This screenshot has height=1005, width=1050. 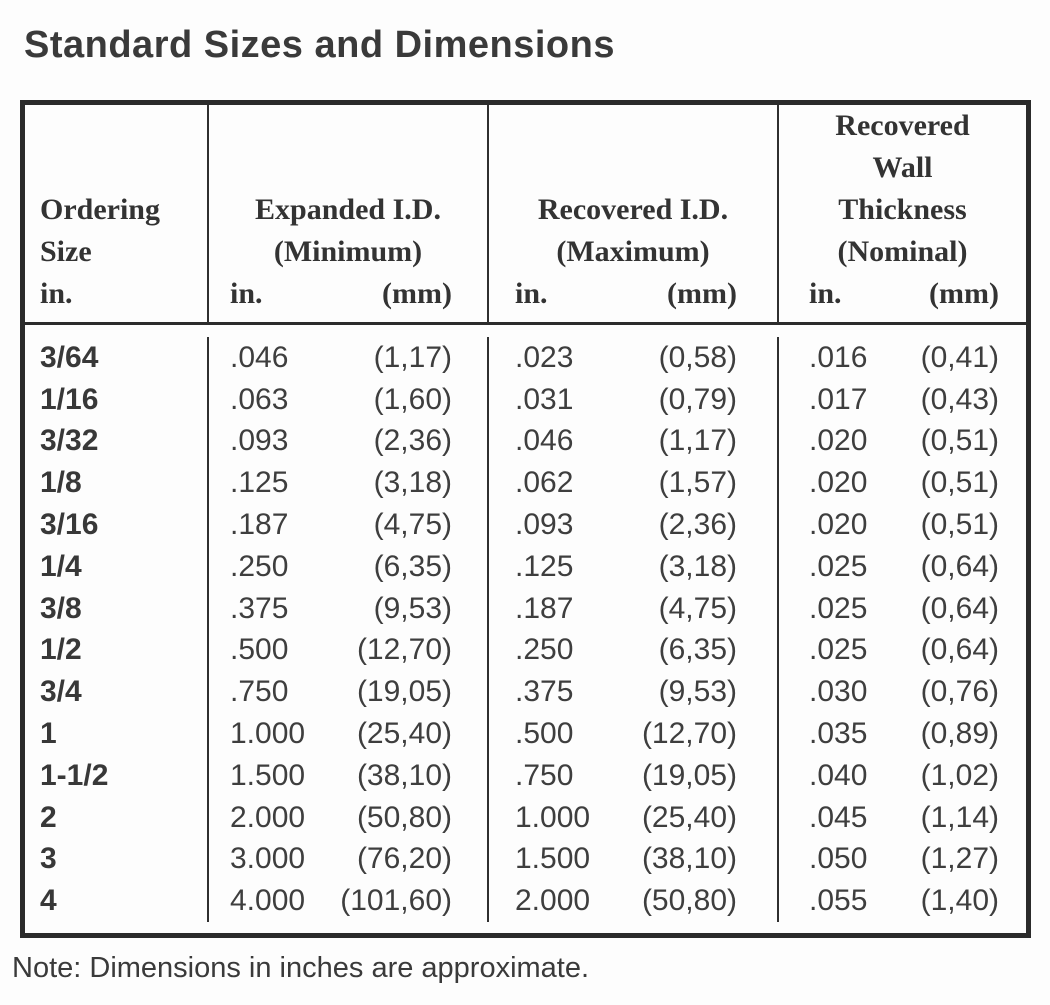 What do you see at coordinates (259, 483) in the screenshot?
I see `expanded-in-value: .125` at bounding box center [259, 483].